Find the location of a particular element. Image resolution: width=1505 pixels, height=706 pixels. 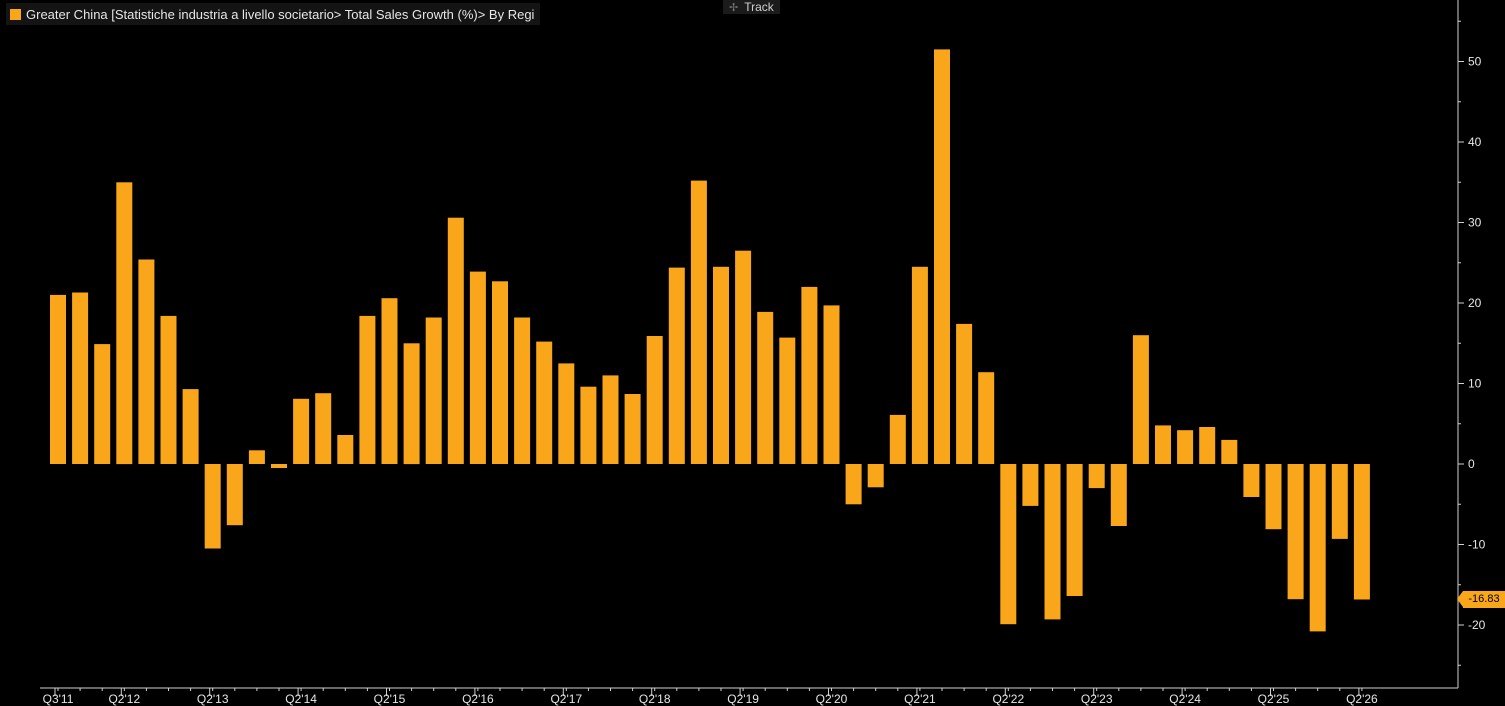

y-tick-label: -20 is located at coordinates (1477, 625).